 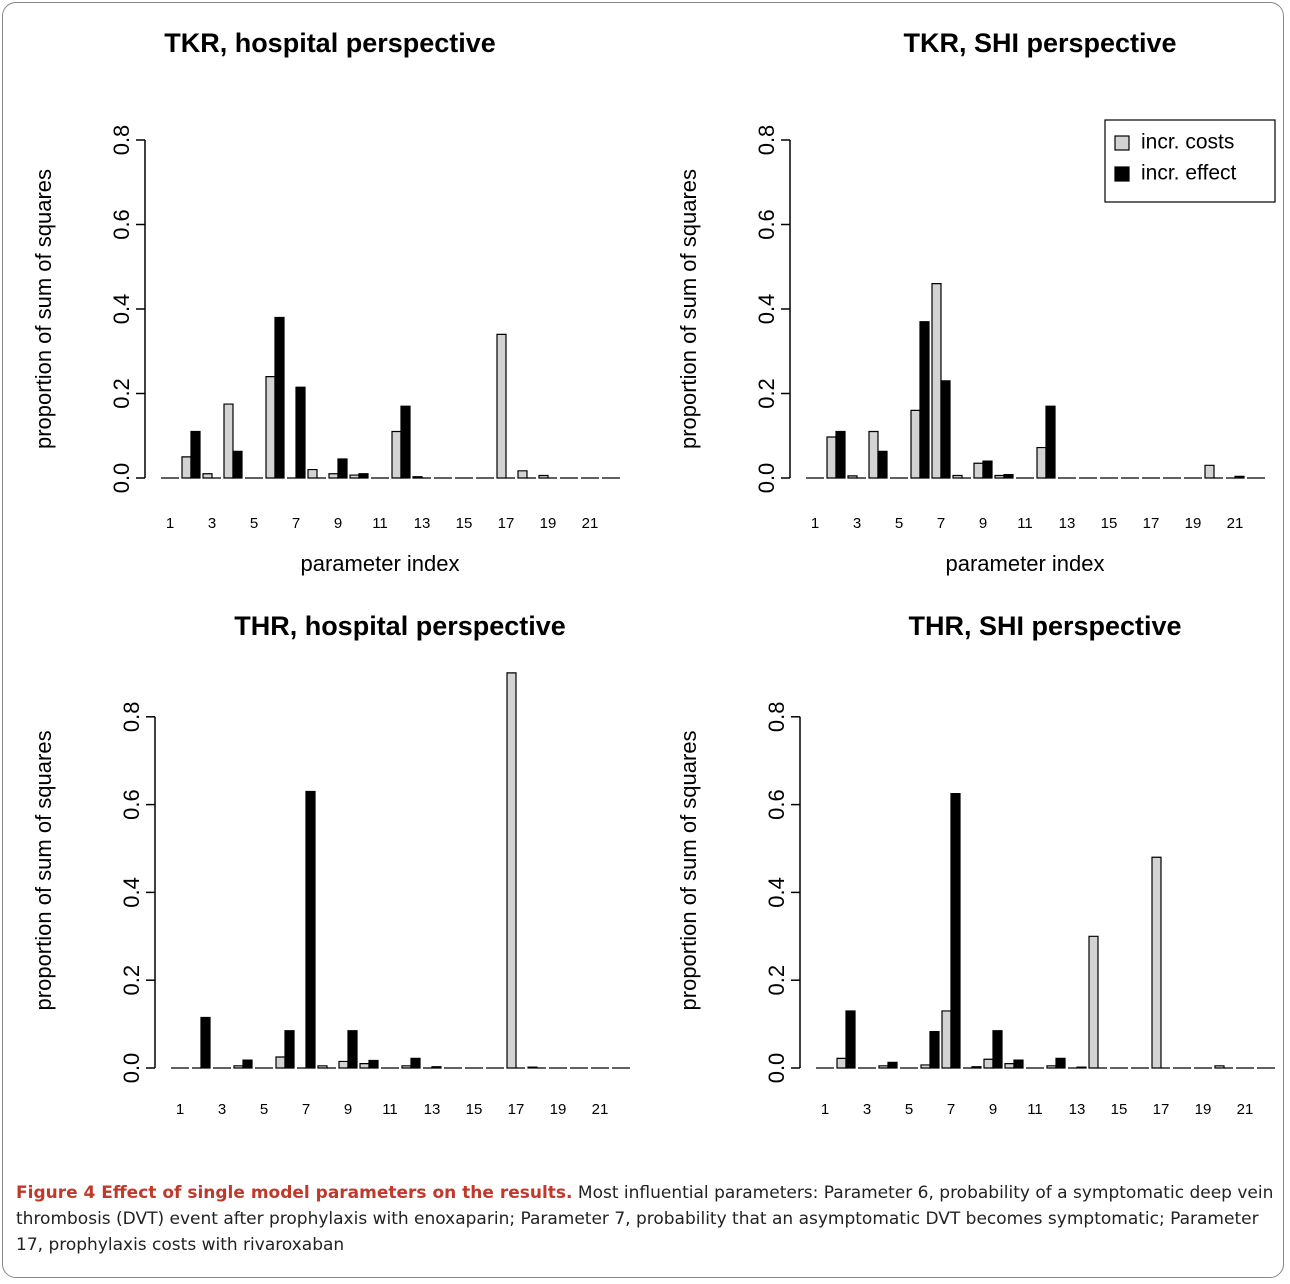 I want to click on x-axis-label: parameter index, so click(x=380, y=563).